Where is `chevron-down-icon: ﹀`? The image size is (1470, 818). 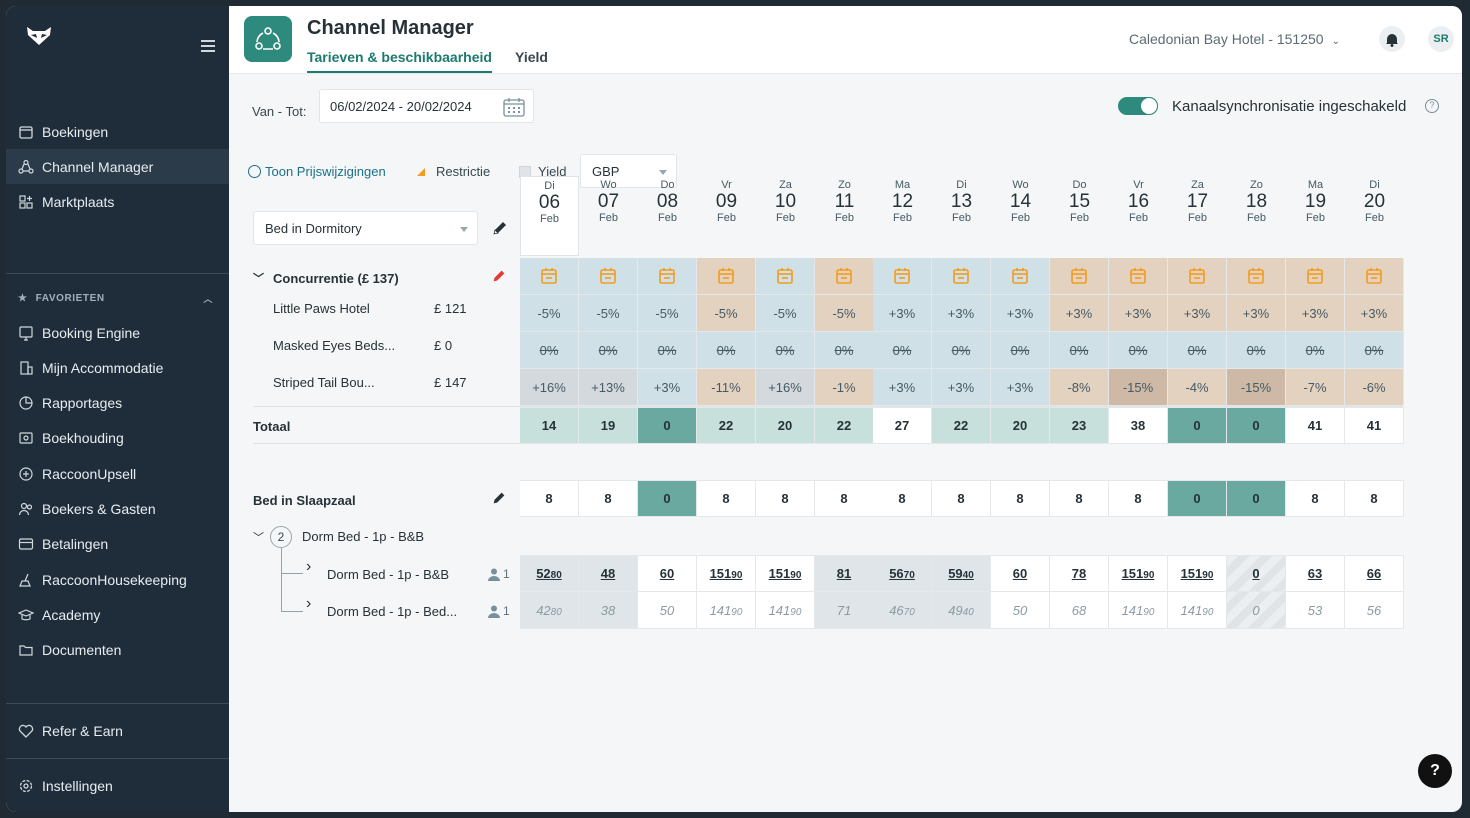
chevron-down-icon: ﹀ is located at coordinates (258, 279).